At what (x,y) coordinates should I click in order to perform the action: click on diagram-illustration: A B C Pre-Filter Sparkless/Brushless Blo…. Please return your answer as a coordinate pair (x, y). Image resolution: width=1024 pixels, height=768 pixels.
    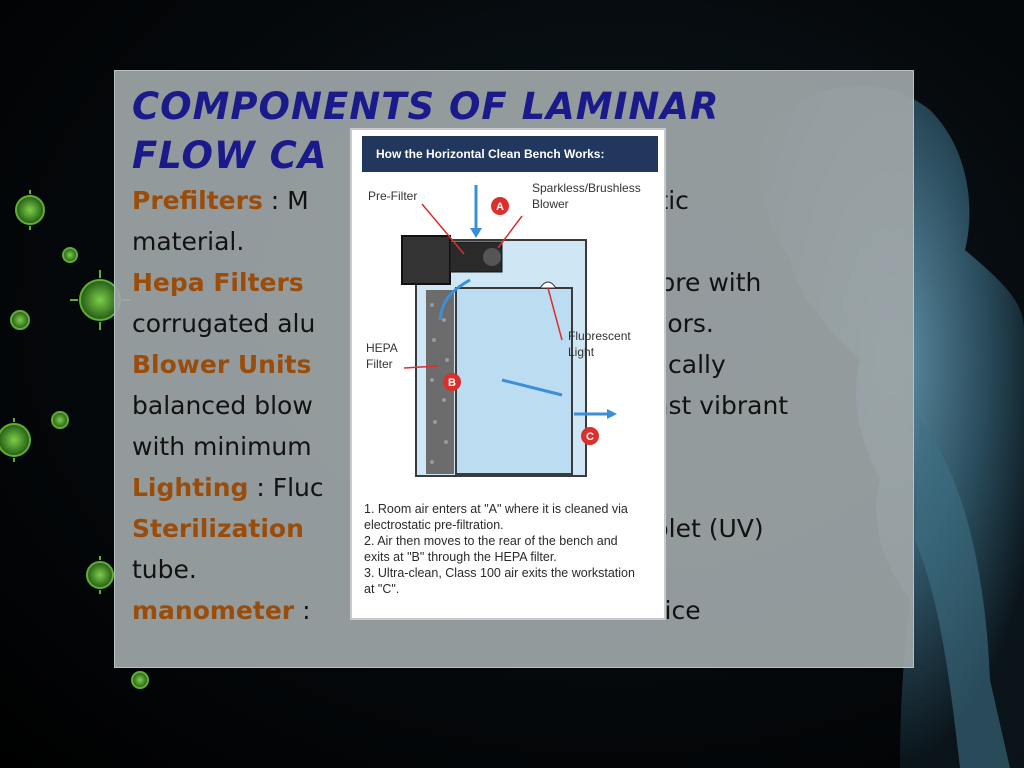
    Looking at the image, I should click on (503, 329).